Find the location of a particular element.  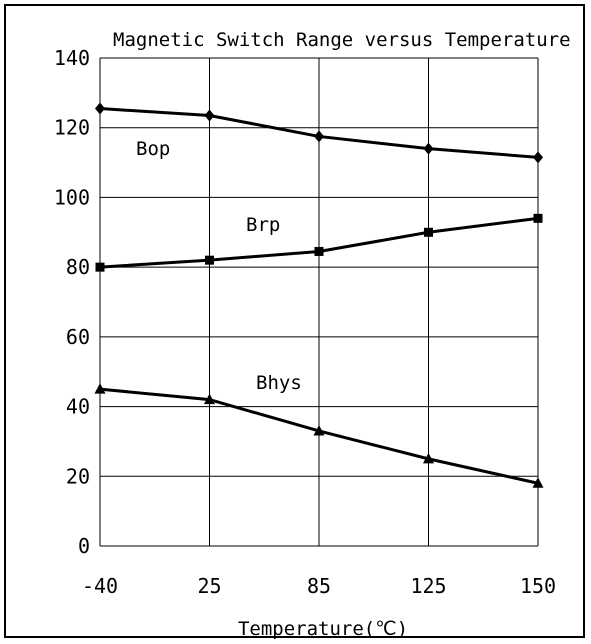

series-label-bhys: Bhys is located at coordinates (279, 383).